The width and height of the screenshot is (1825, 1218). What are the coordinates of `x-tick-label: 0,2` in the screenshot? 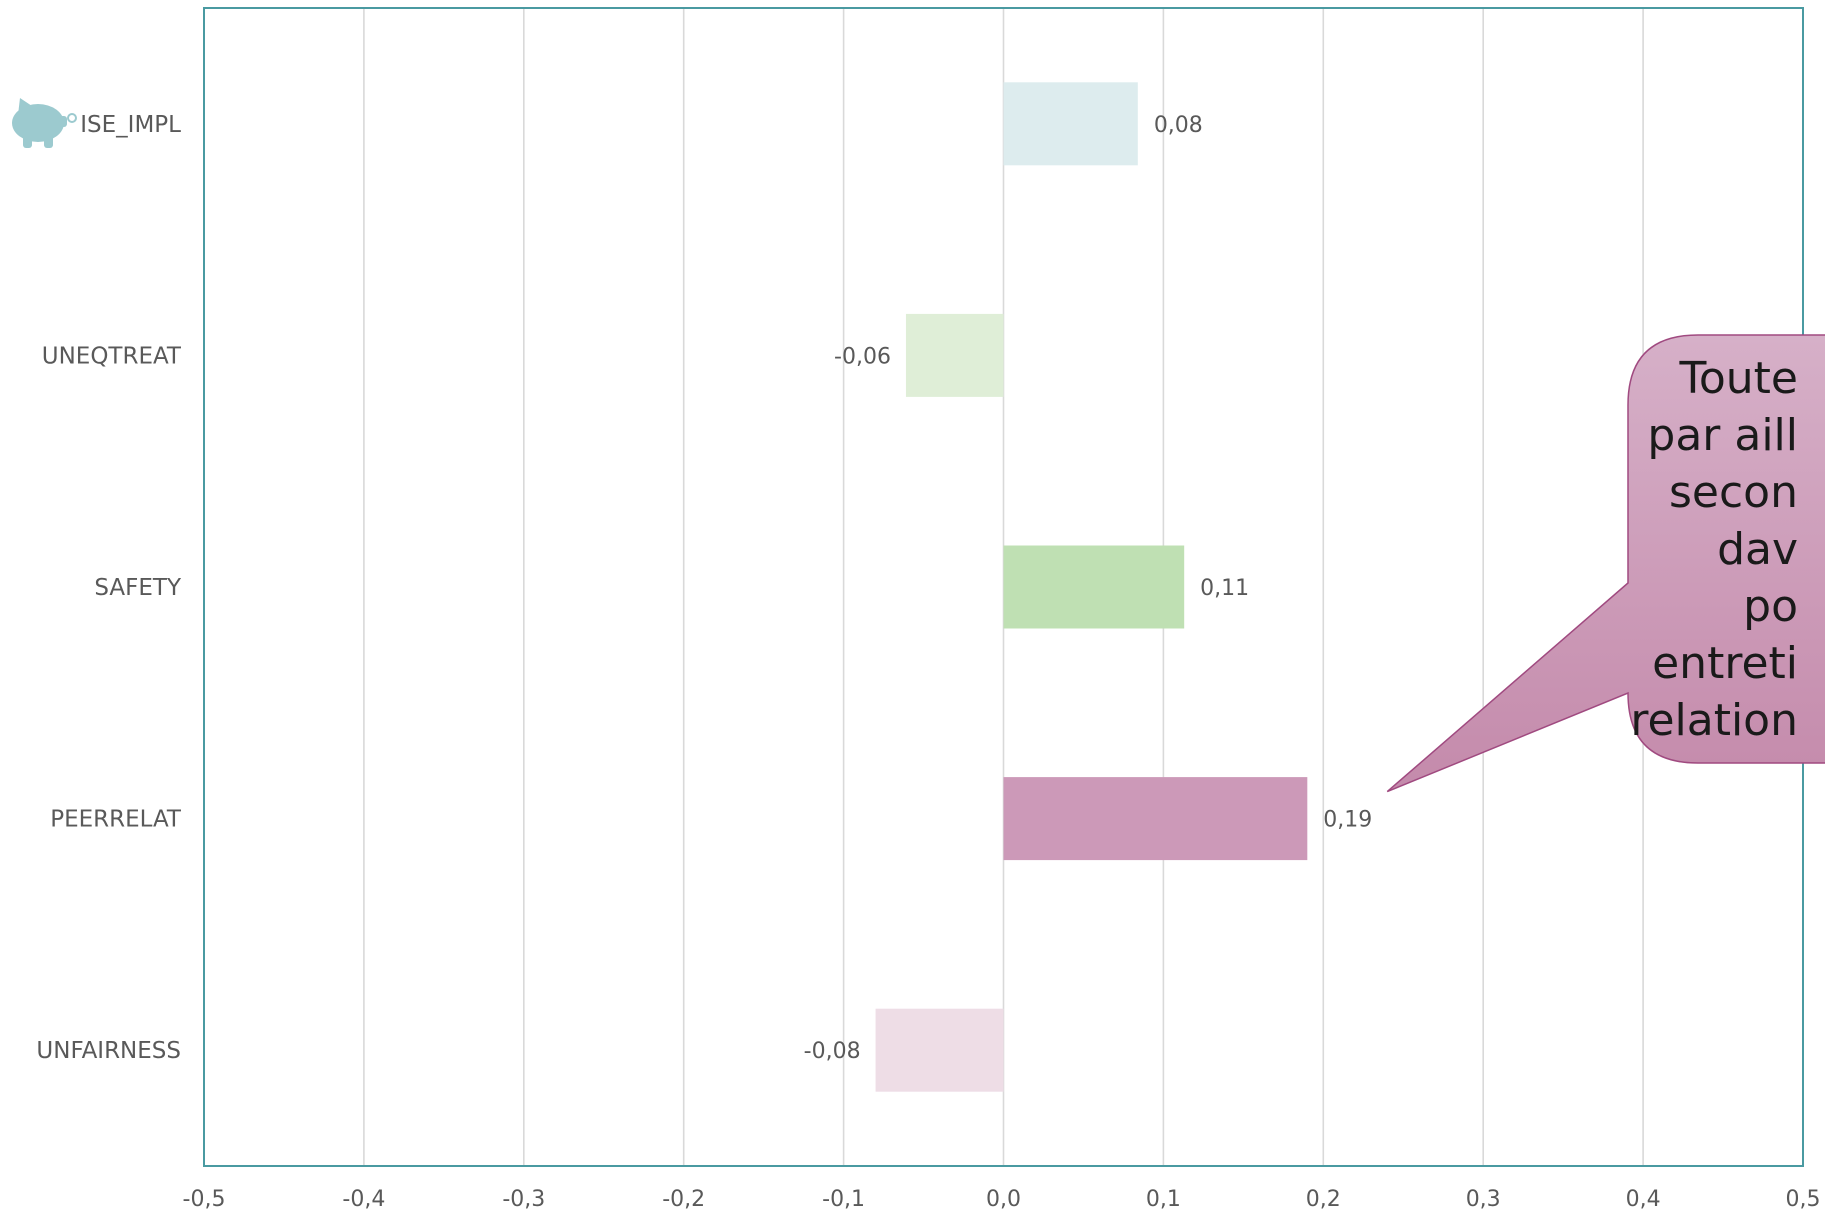 It's located at (1323, 1199).